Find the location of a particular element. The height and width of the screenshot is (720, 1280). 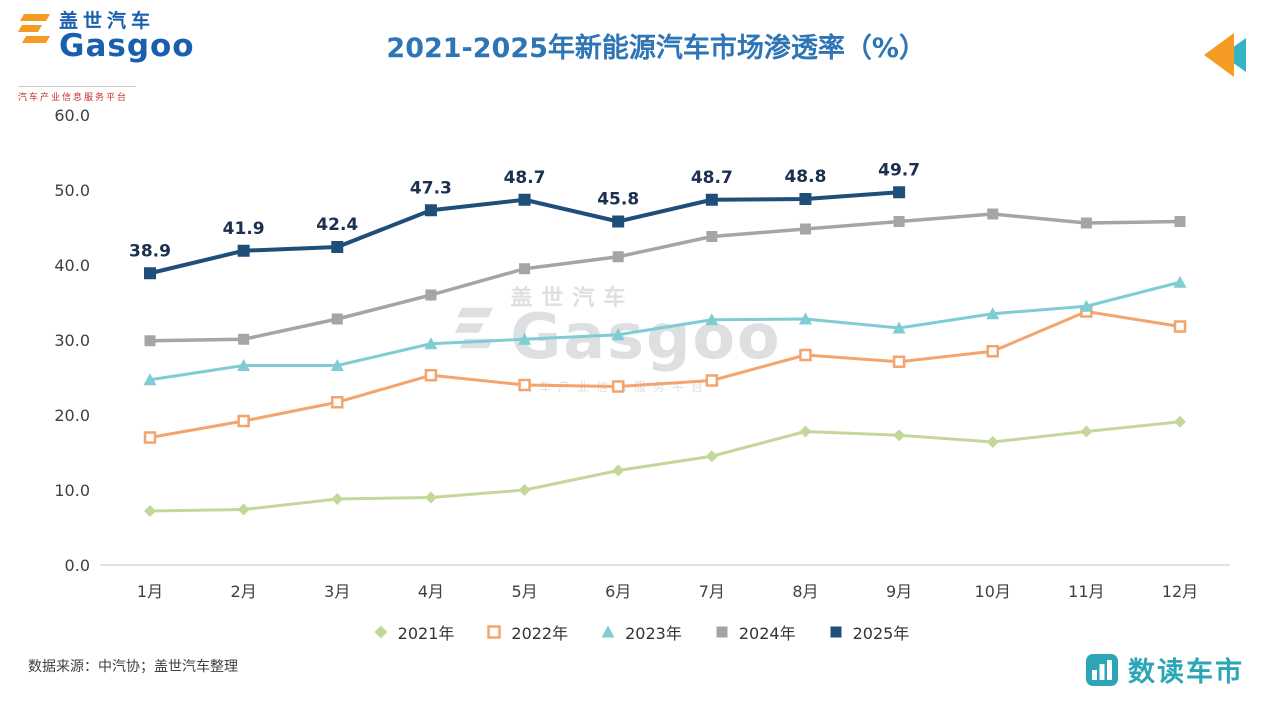

svg-text: 2月 is located at coordinates (244, 591).